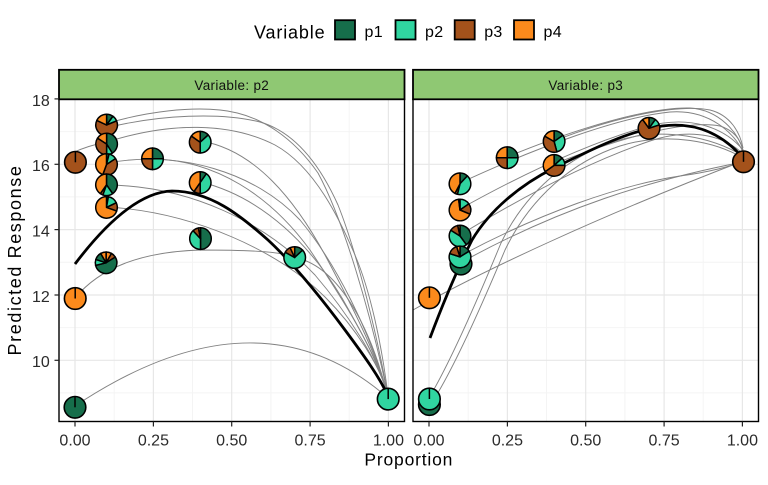  I want to click on svg-text: Variable, so click(290, 33).